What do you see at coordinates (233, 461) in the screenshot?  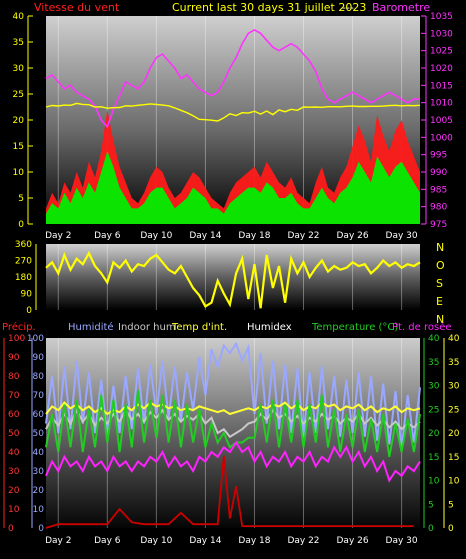 I see `dewpoint-line` at bounding box center [233, 461].